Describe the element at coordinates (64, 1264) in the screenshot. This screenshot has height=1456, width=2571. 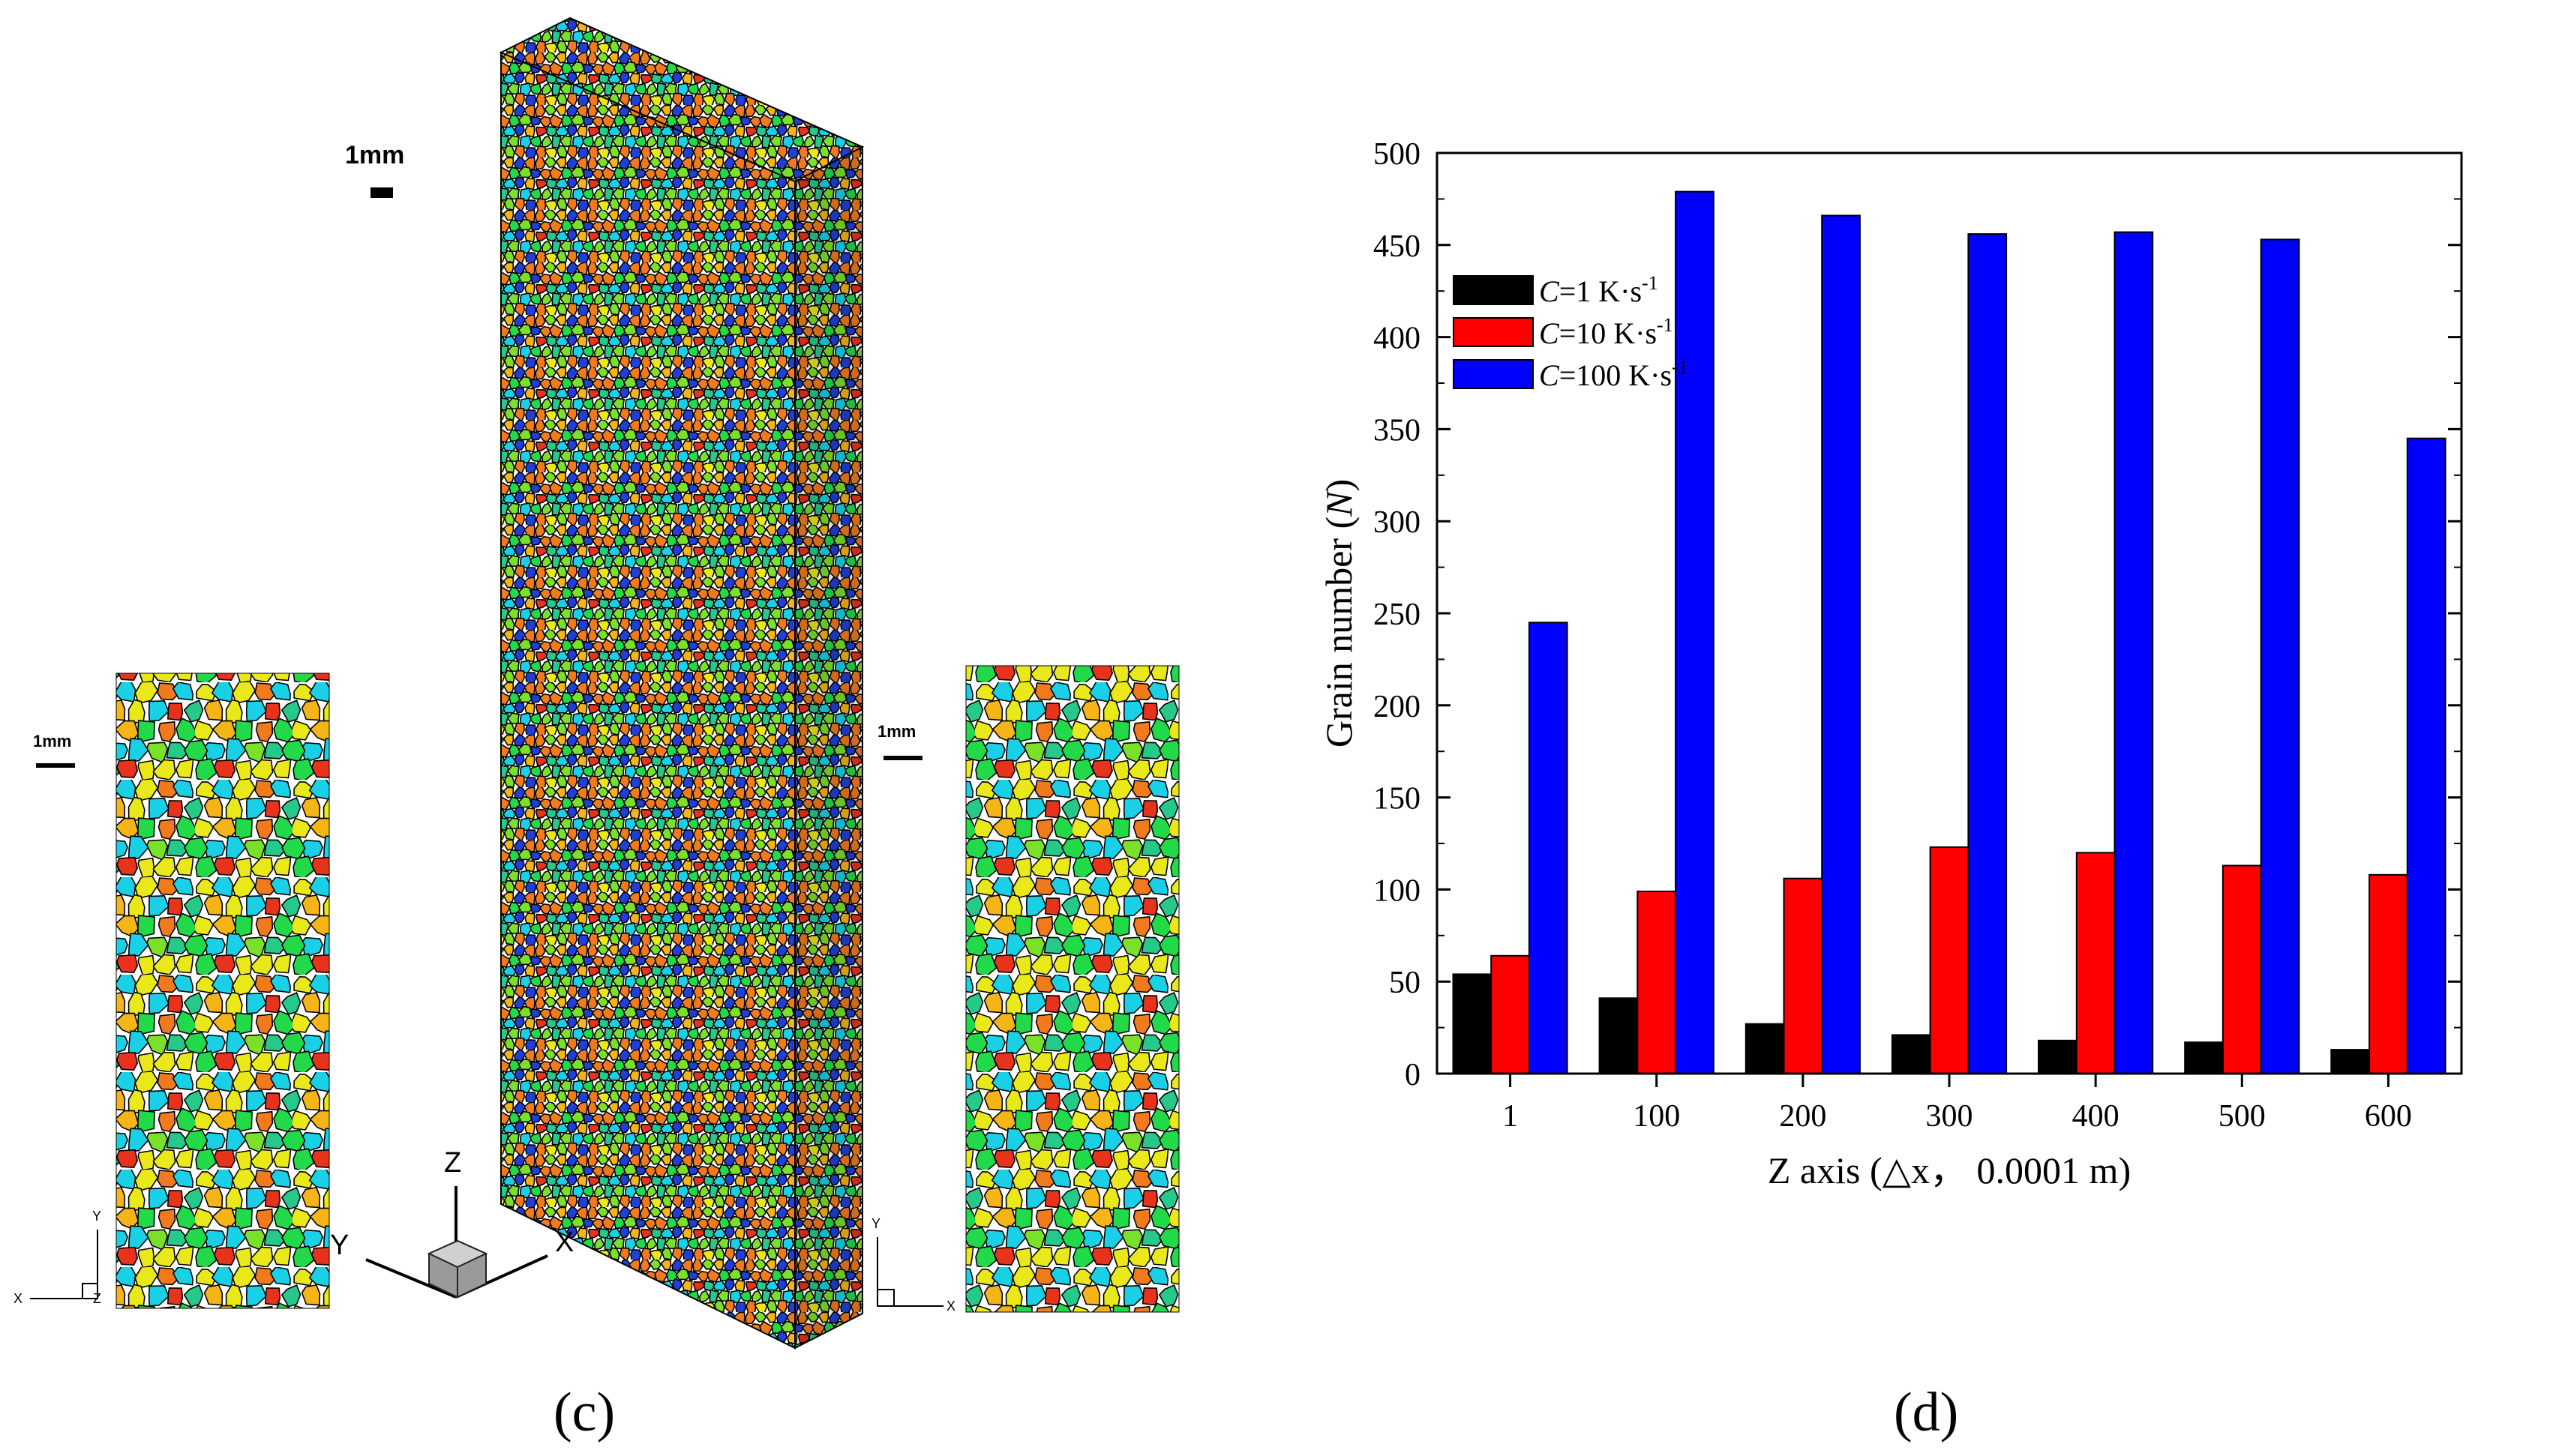
I see `left-slice-axes` at that location.